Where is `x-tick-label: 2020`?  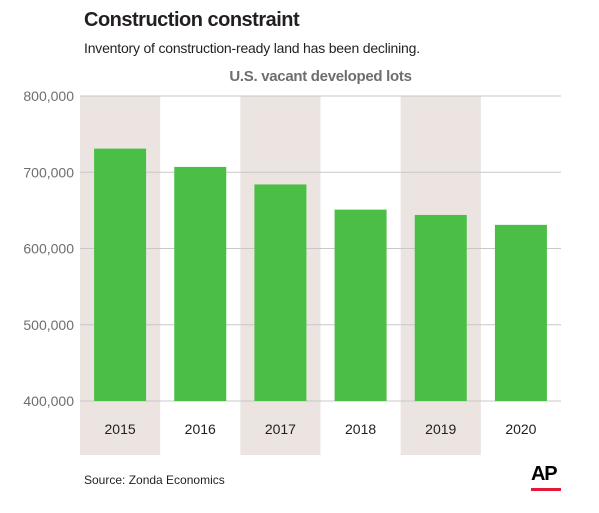 x-tick-label: 2020 is located at coordinates (520, 429).